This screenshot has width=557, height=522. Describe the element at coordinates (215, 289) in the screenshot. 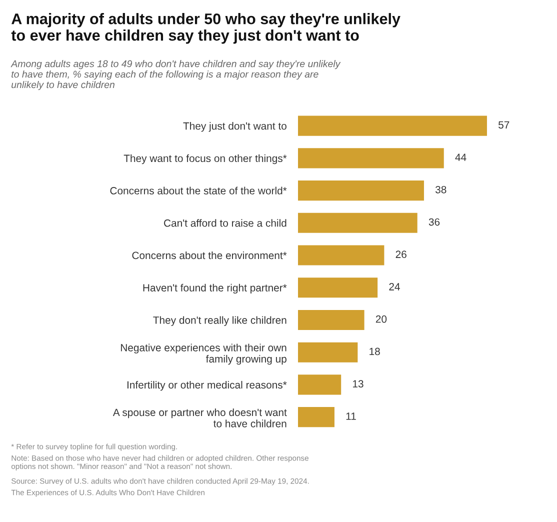

I see `y-tick-label: Haven't found the right partner*` at that location.